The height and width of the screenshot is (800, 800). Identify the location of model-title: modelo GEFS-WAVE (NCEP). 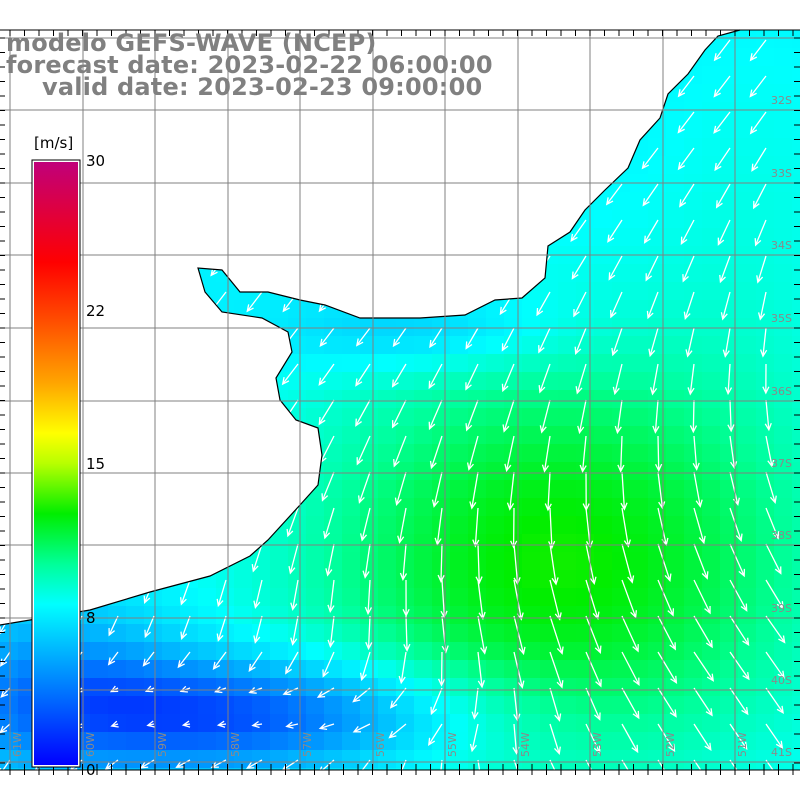
(191, 43).